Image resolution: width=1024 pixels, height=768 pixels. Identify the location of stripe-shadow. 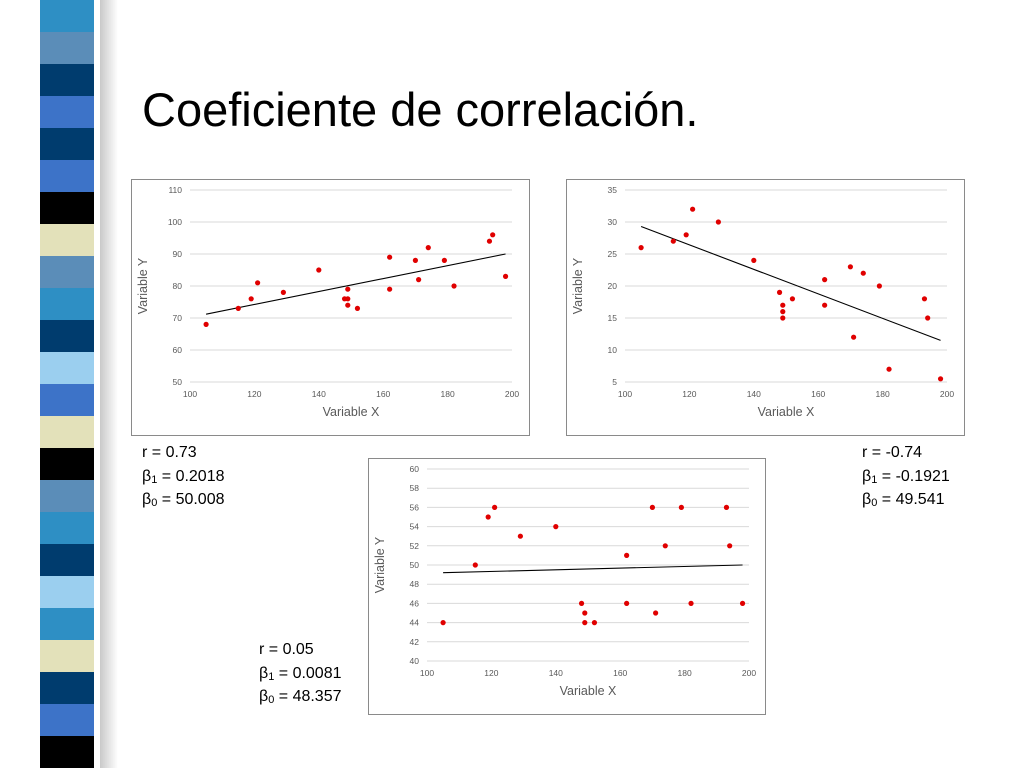
(109, 384).